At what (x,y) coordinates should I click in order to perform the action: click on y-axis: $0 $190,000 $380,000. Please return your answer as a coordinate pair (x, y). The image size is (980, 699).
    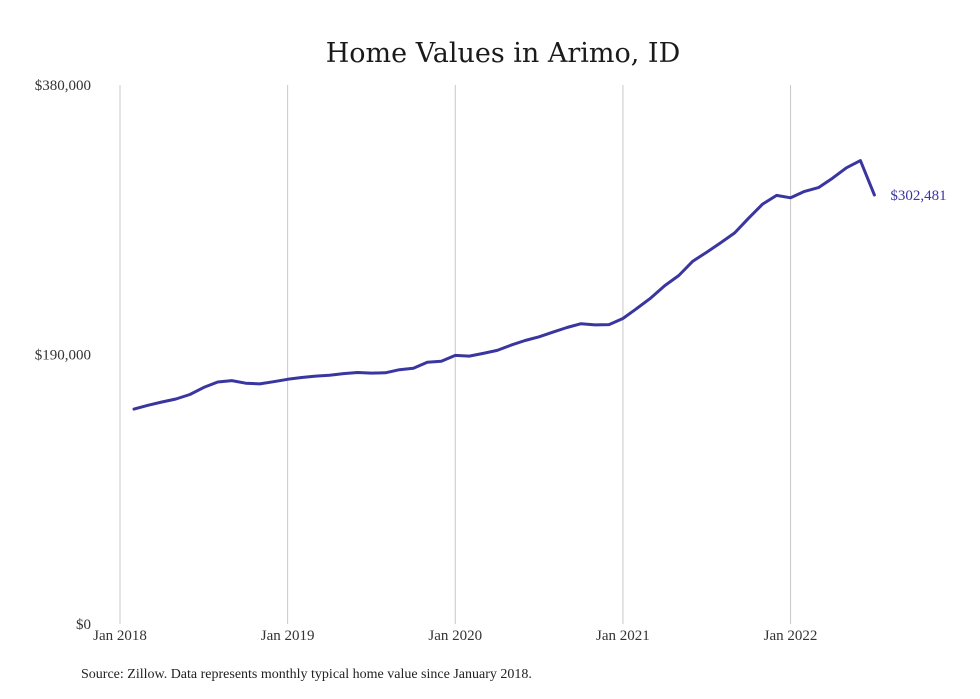
    Looking at the image, I should click on (63, 355).